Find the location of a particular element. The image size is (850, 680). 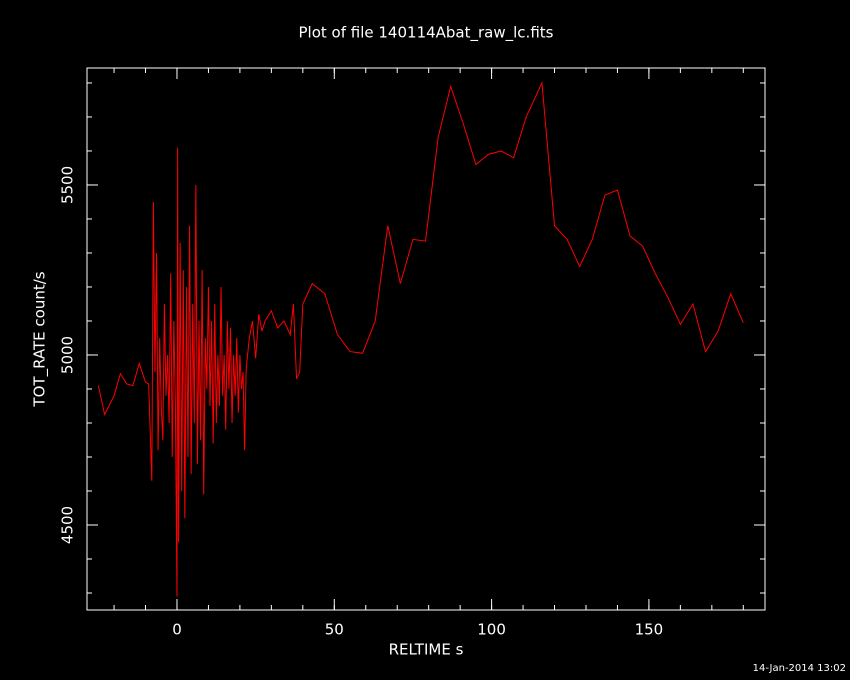

y-tick-label: 5000 is located at coordinates (68, 355).